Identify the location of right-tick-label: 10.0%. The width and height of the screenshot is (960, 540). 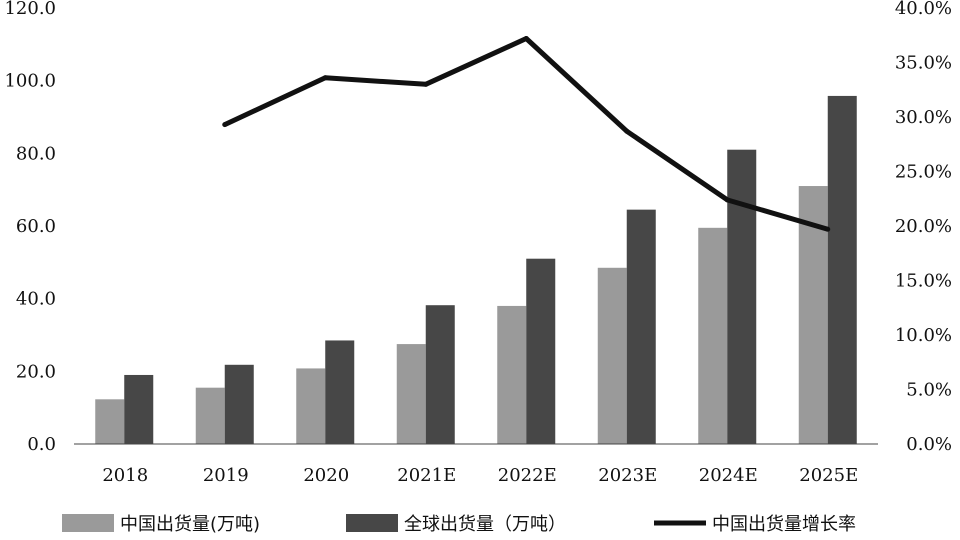
(923, 335).